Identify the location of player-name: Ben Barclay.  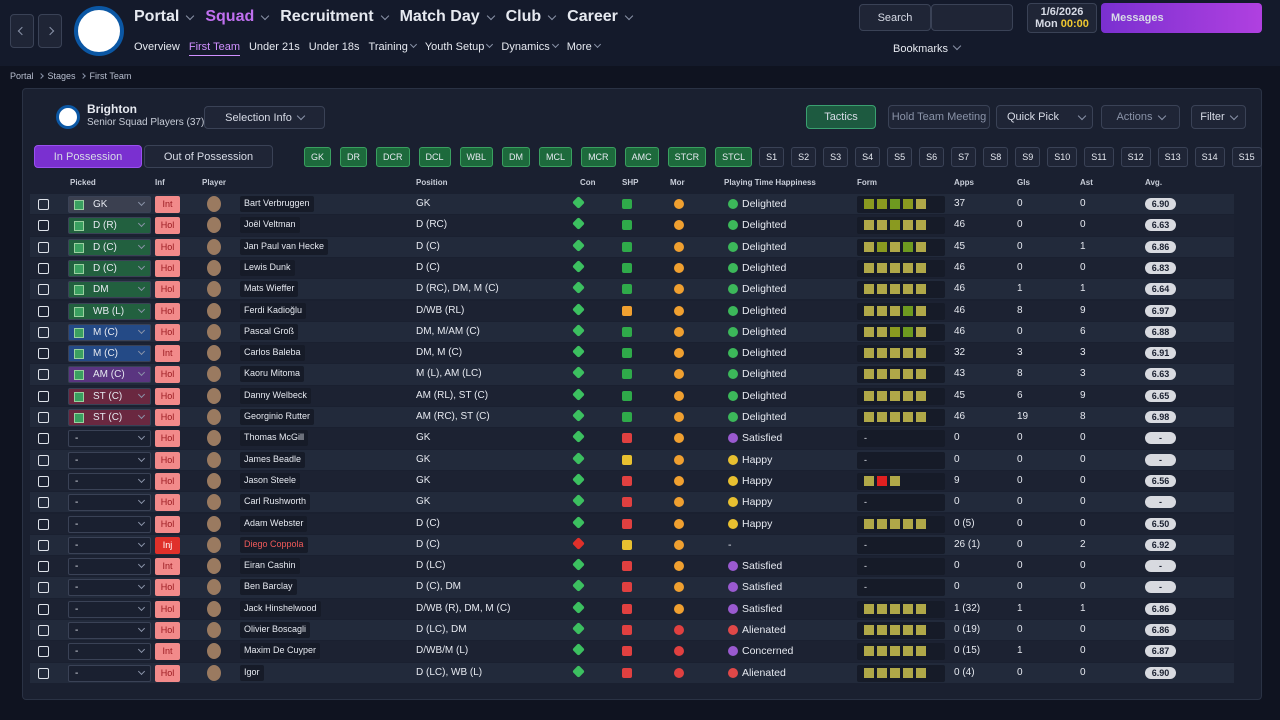
(268, 587).